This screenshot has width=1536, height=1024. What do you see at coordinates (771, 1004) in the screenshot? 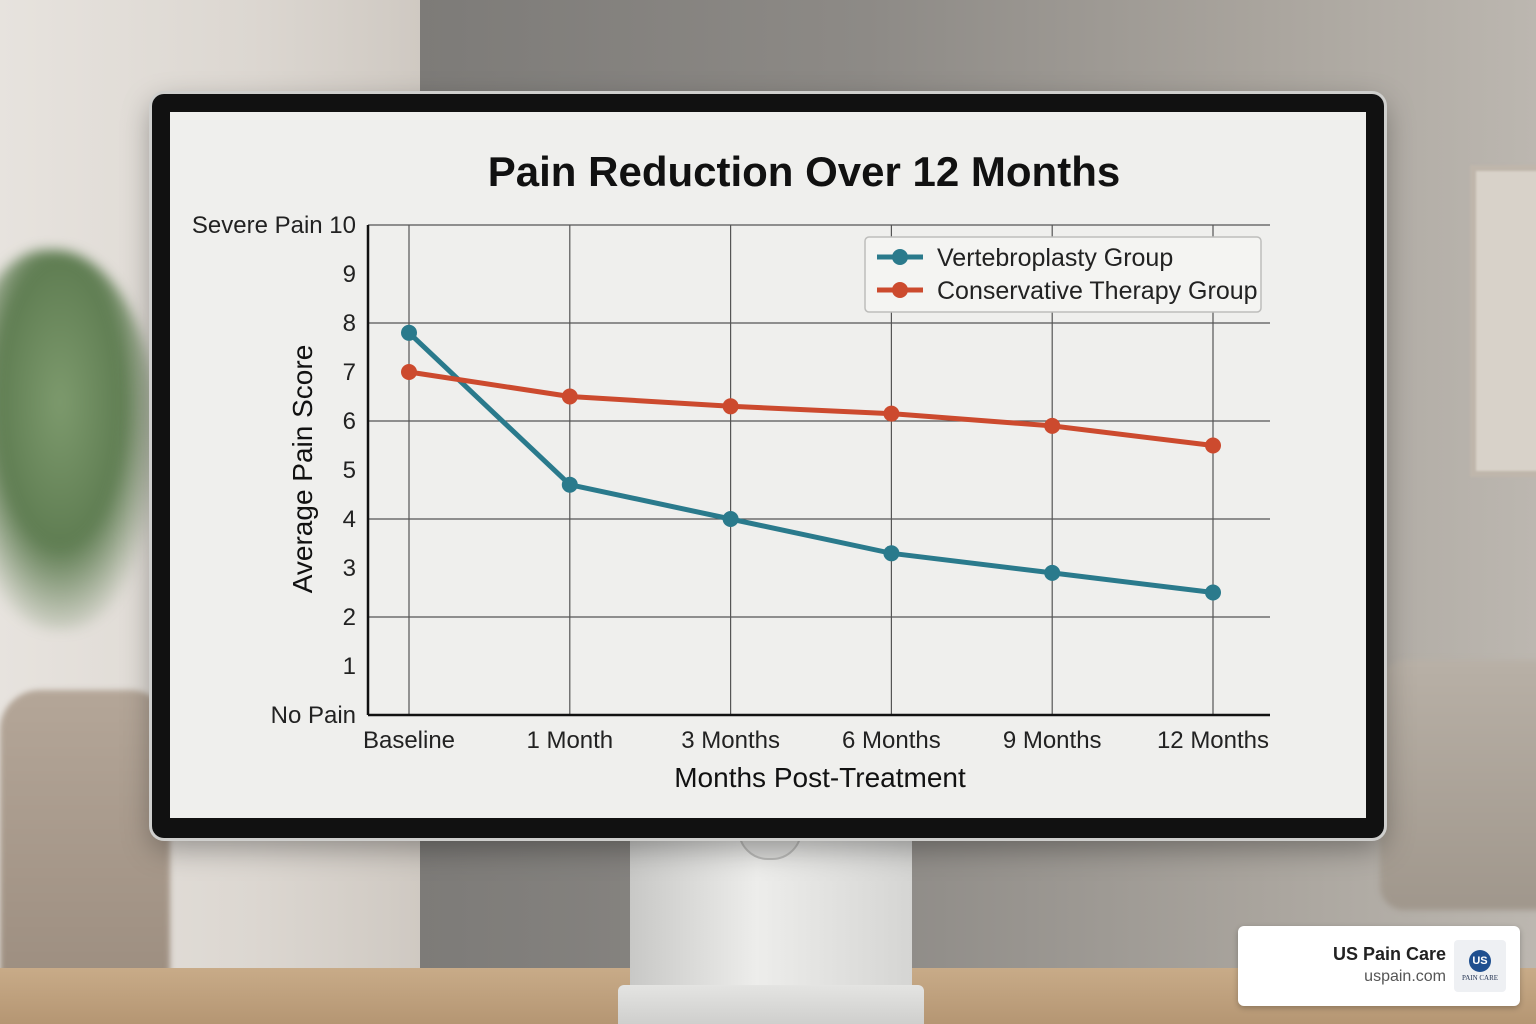
I see `monitor-stand-base` at bounding box center [771, 1004].